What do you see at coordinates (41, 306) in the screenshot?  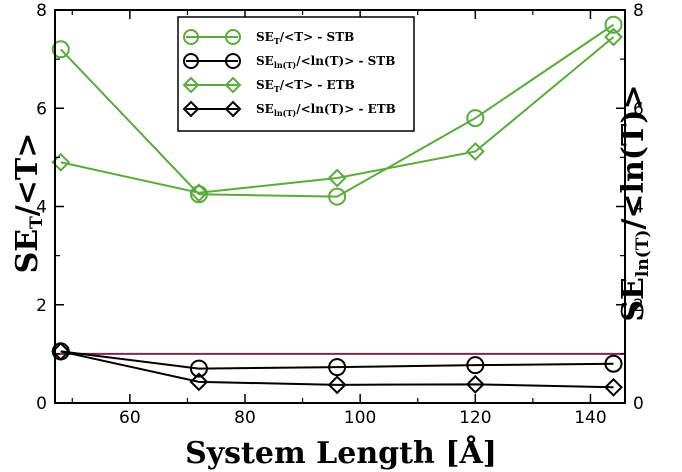 I see `y-tick-label-left: 2` at bounding box center [41, 306].